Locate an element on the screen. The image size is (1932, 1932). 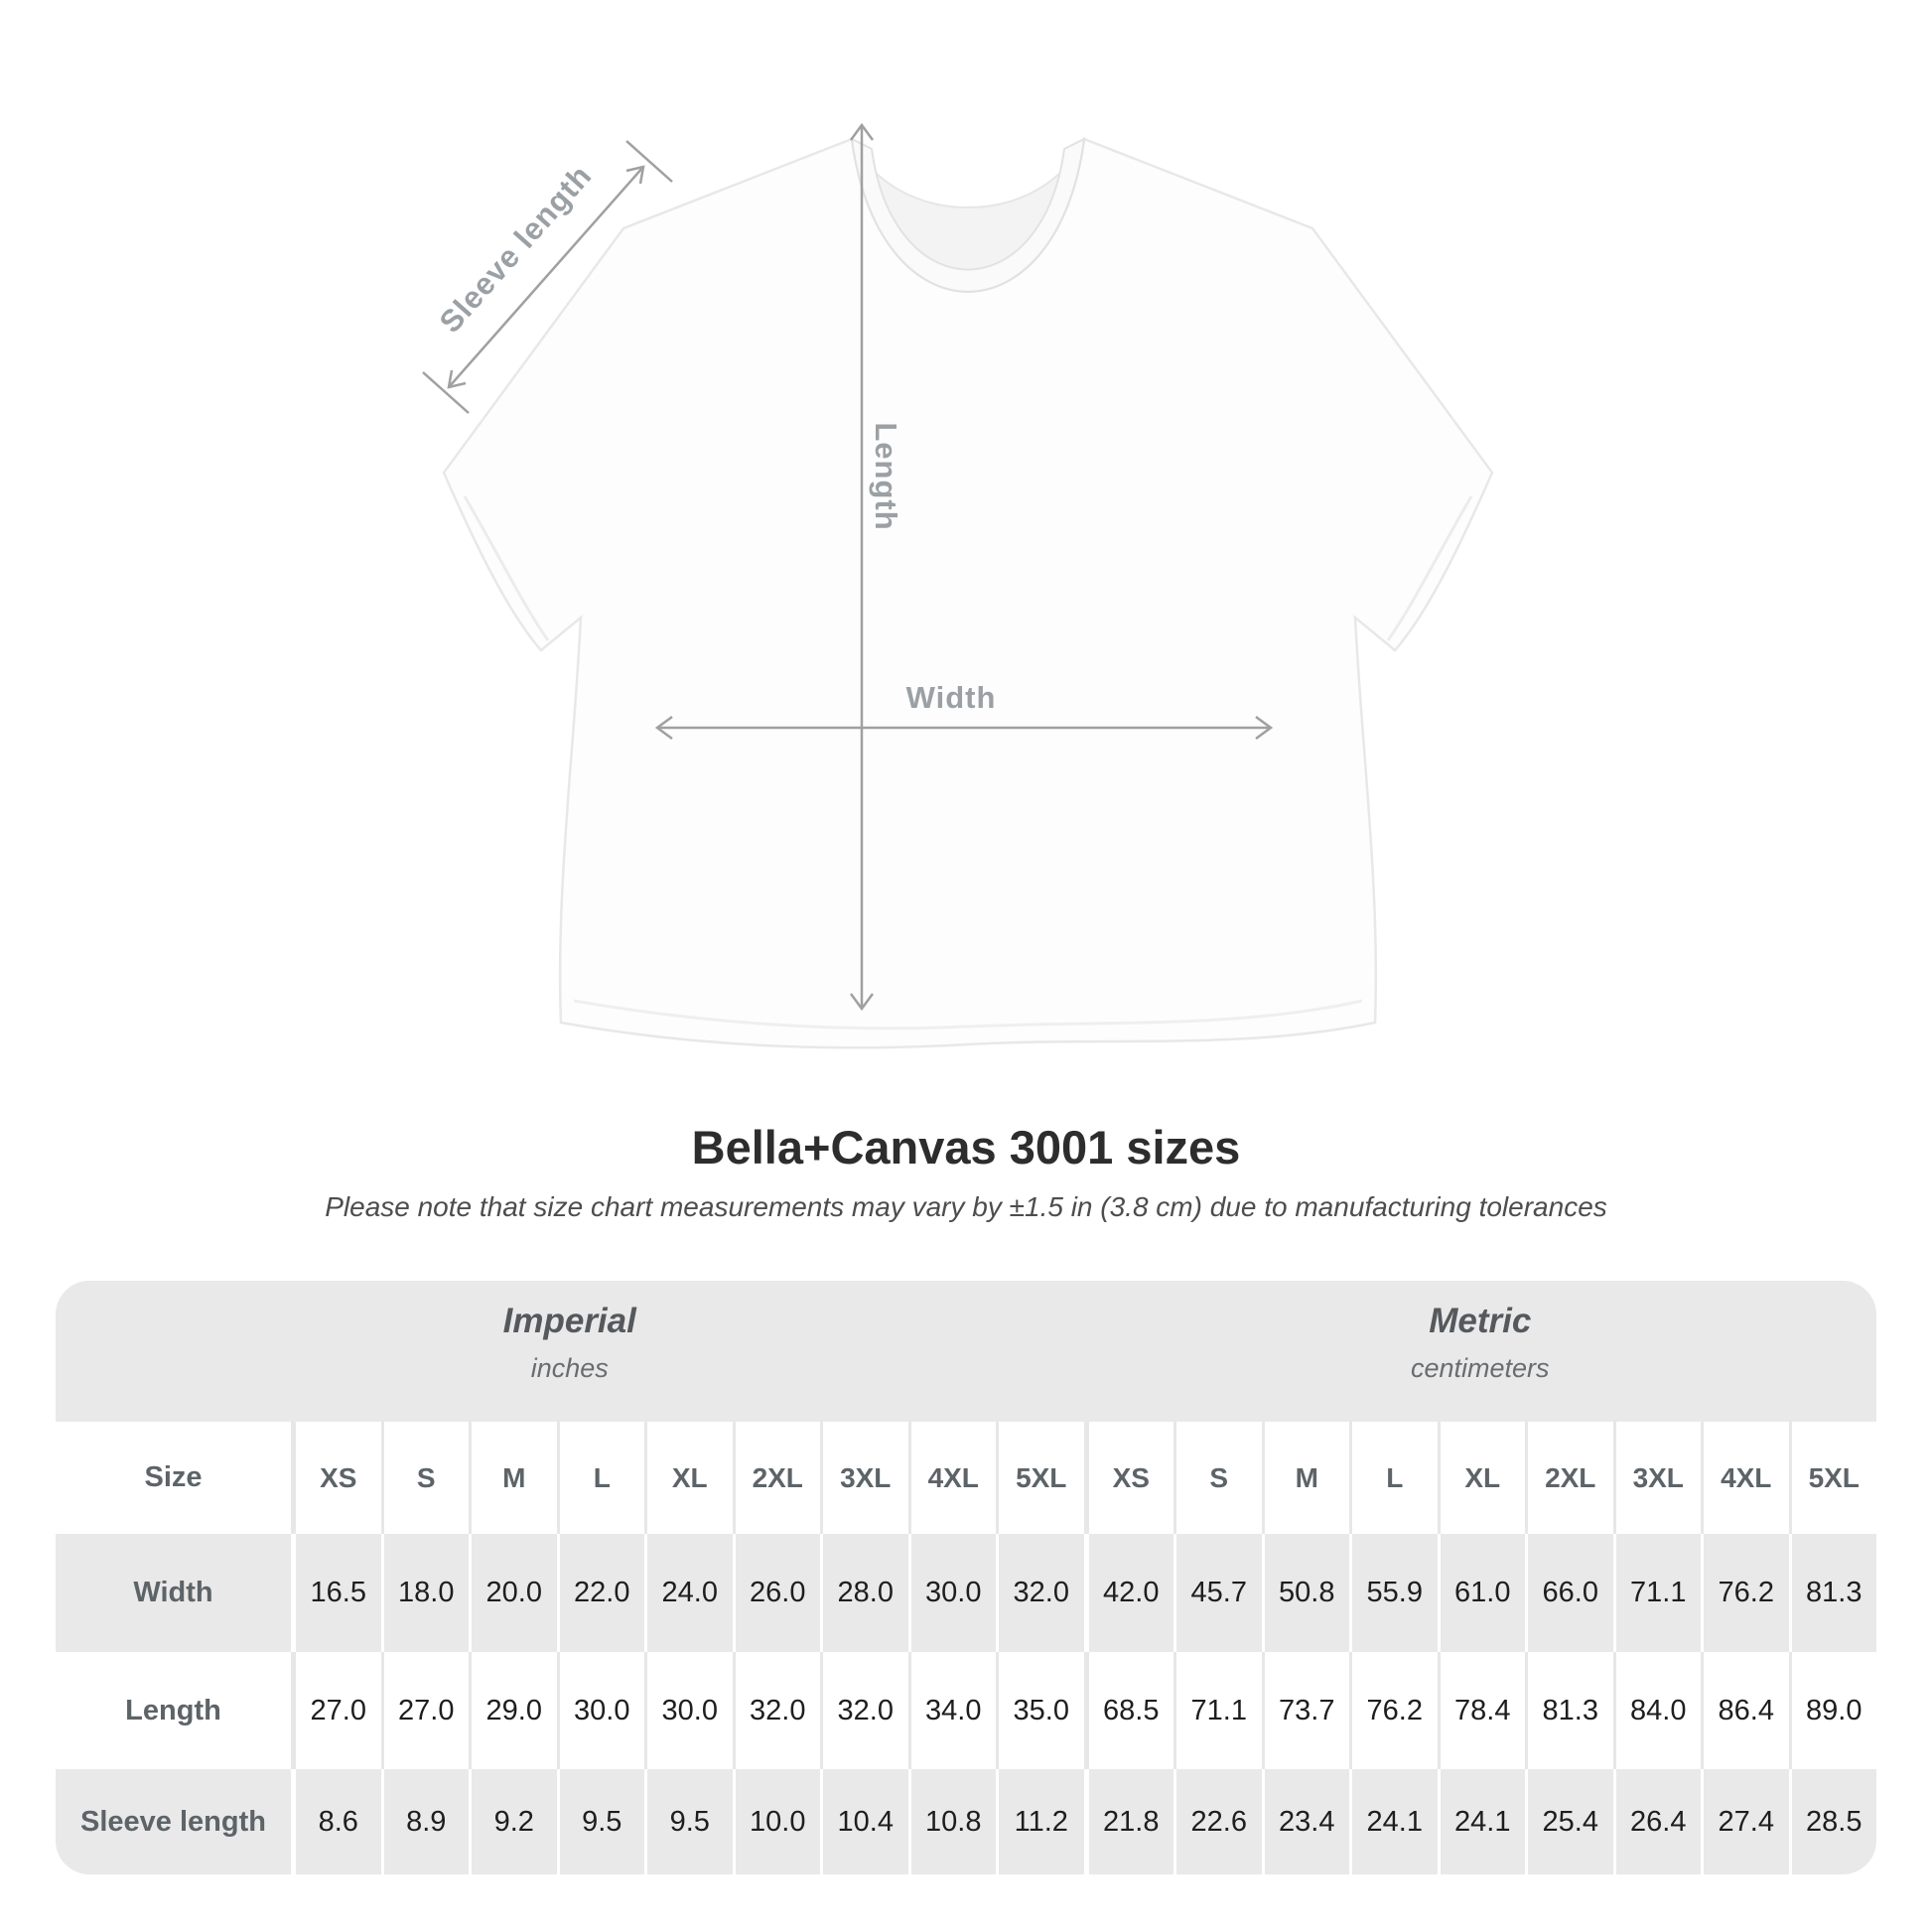
size-col-header: L is located at coordinates (601, 1478).